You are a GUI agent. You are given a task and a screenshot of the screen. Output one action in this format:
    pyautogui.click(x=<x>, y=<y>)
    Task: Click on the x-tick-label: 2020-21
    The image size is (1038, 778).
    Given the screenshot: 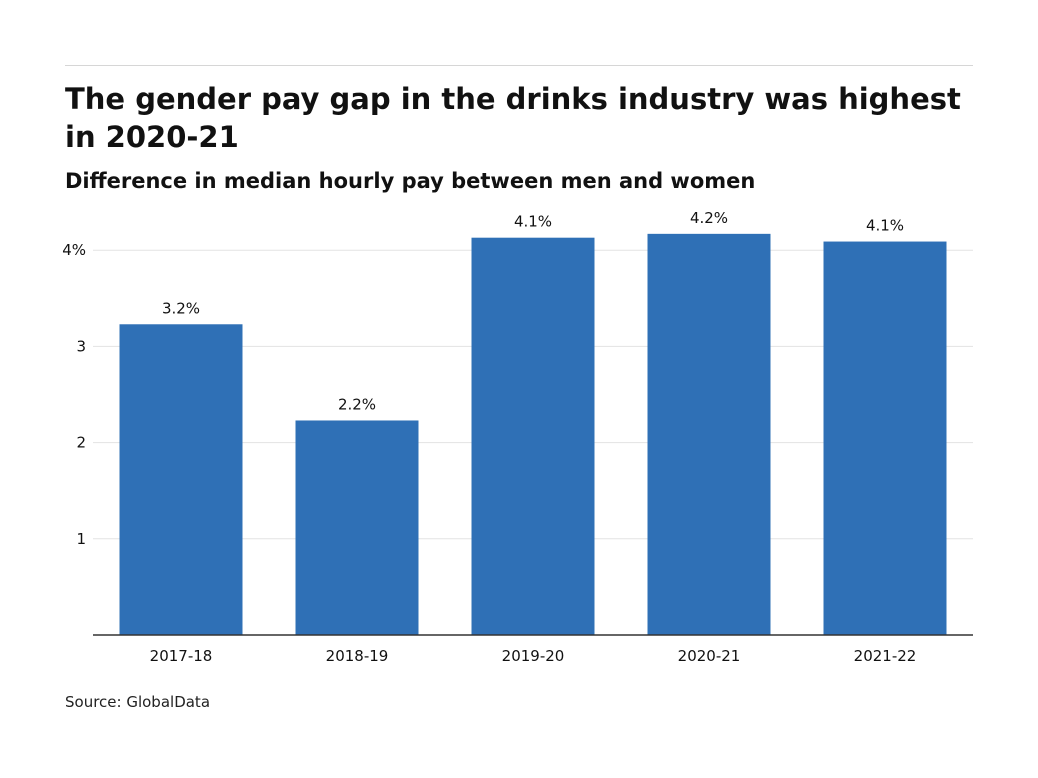 What is the action you would take?
    pyautogui.click(x=709, y=656)
    